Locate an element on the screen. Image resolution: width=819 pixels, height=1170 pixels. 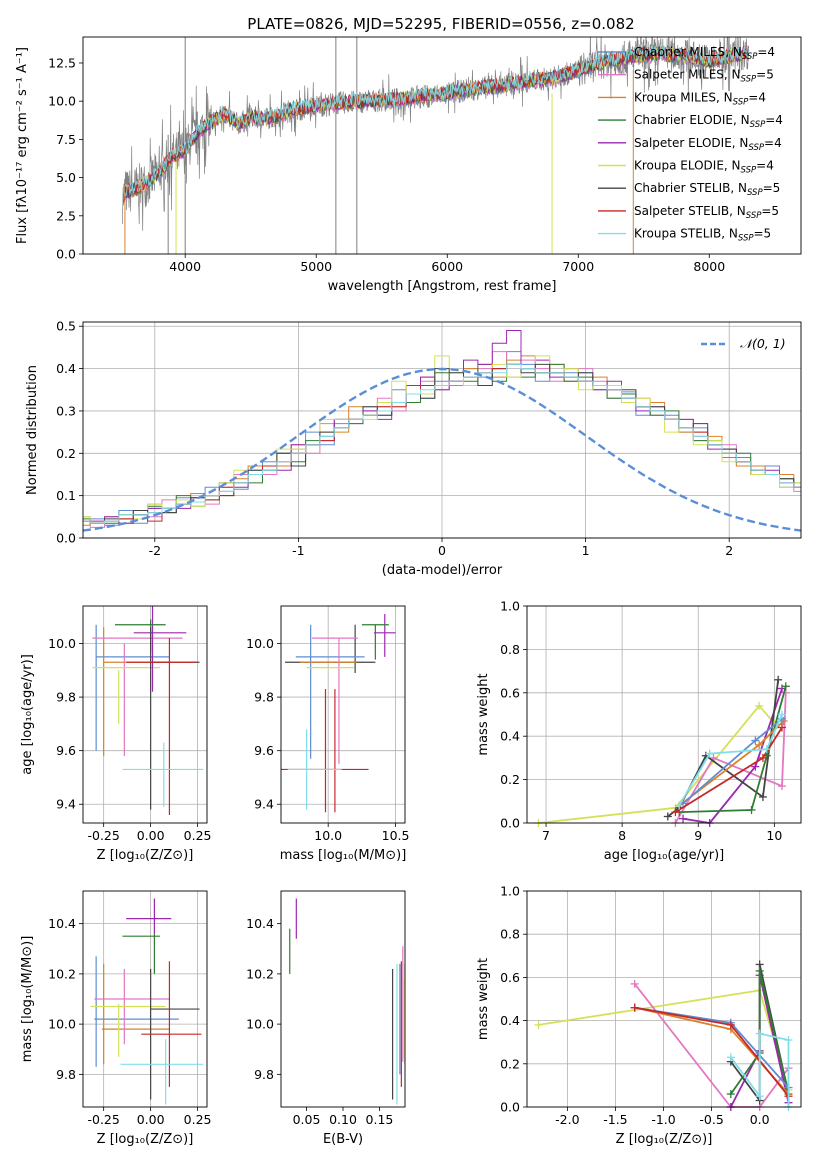
x-tick-label: -1.0 is located at coordinates (663, 1119).